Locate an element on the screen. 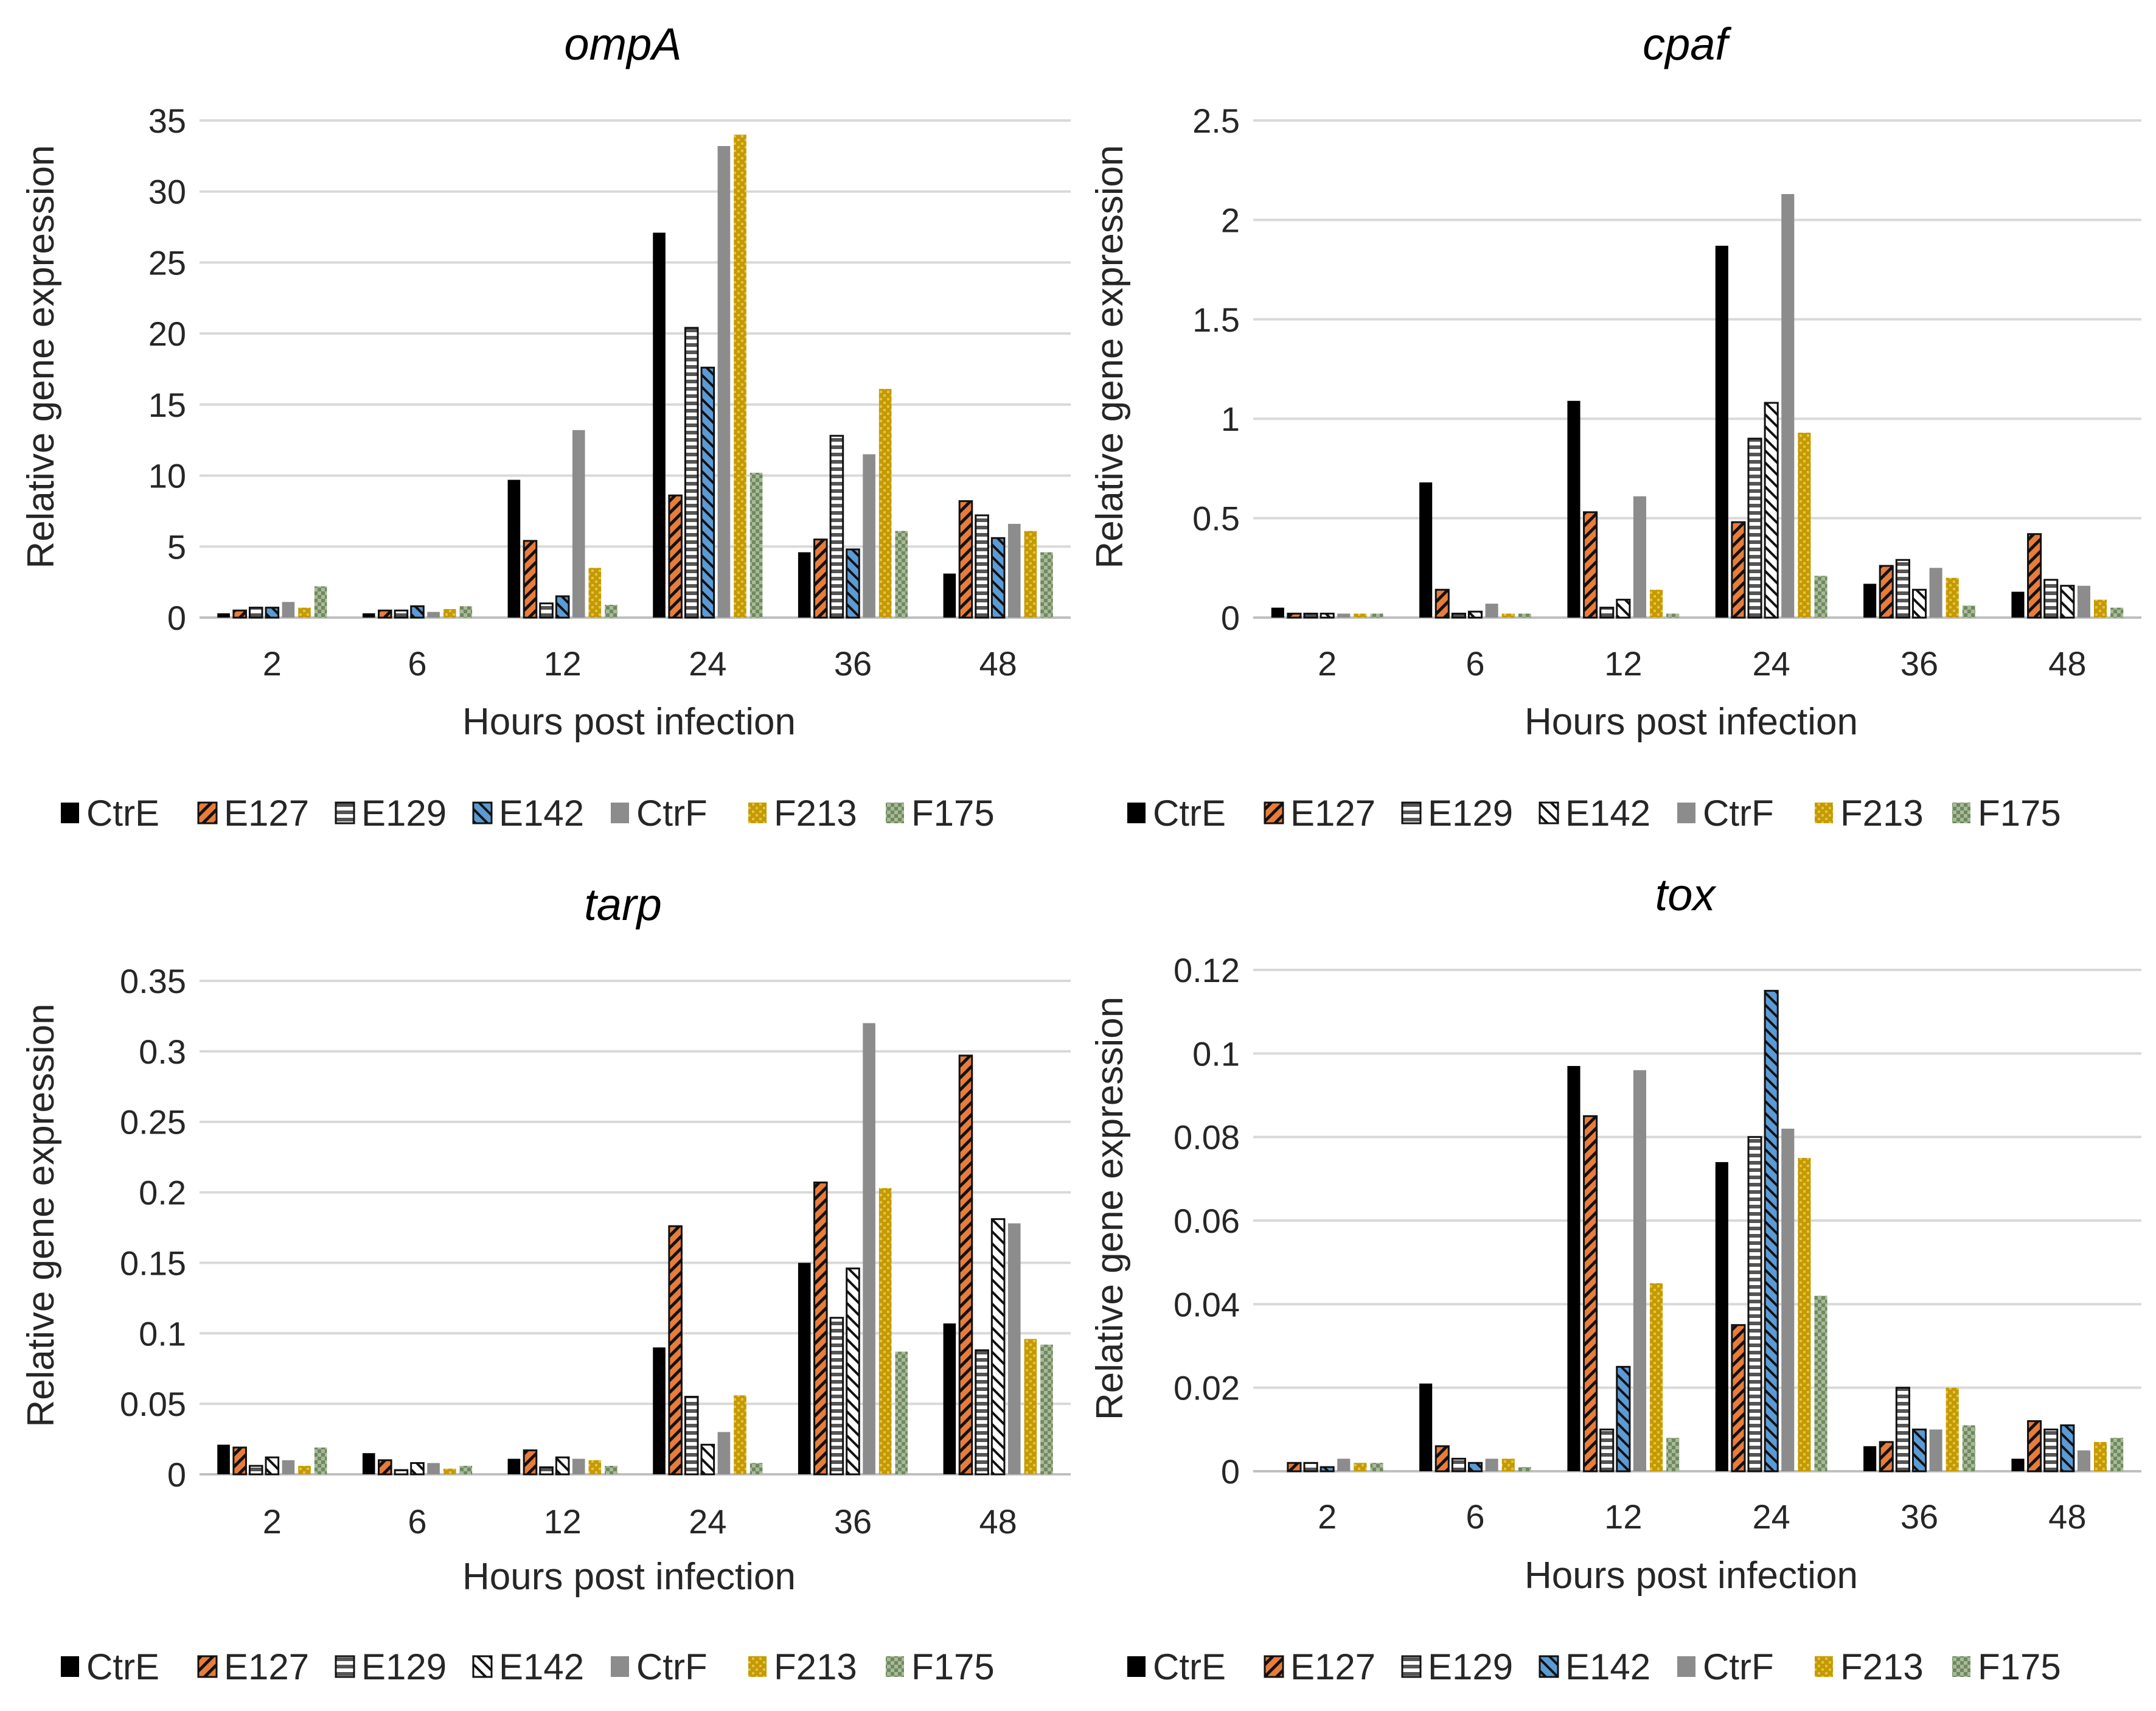 The height and width of the screenshot is (1711, 2156). y-tick-label: 0.06 is located at coordinates (1207, 1221).